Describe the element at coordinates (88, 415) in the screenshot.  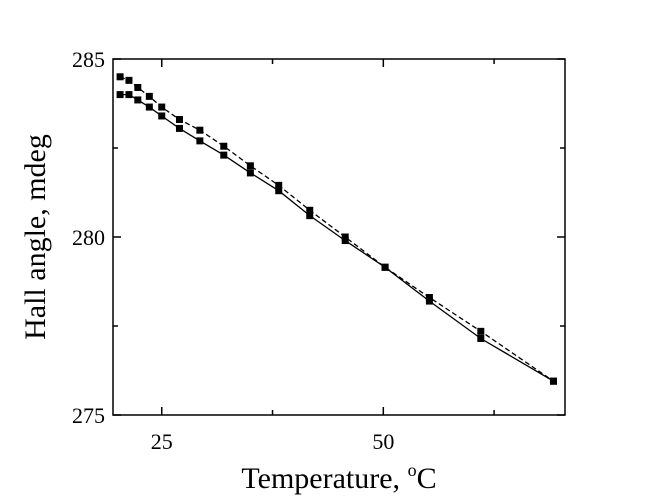
I see `y-tick-label: 275` at that location.